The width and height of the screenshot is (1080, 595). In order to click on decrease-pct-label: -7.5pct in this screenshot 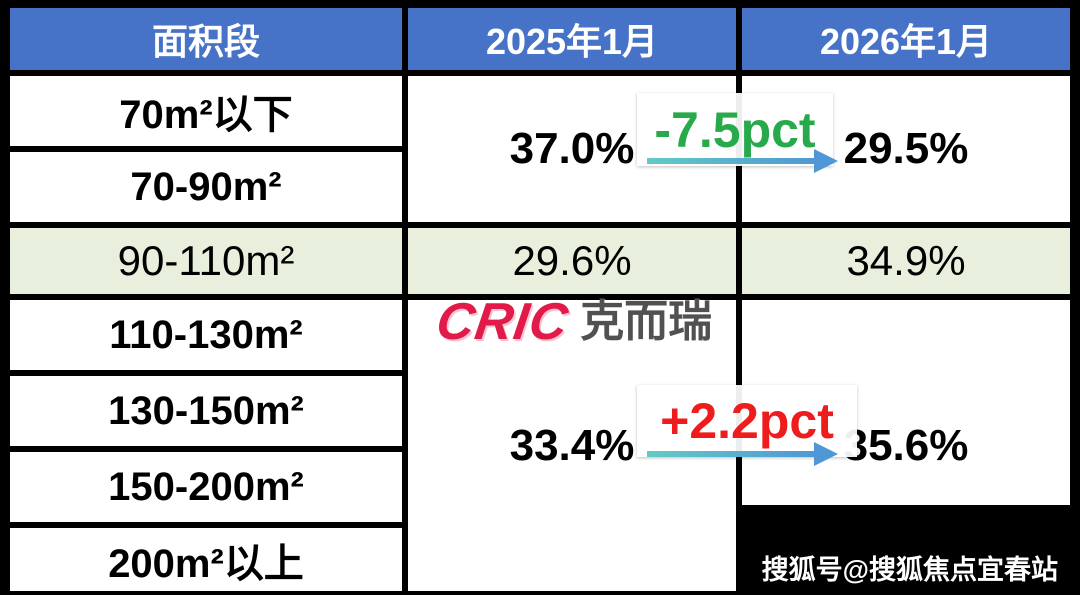, I will do `click(735, 129)`.